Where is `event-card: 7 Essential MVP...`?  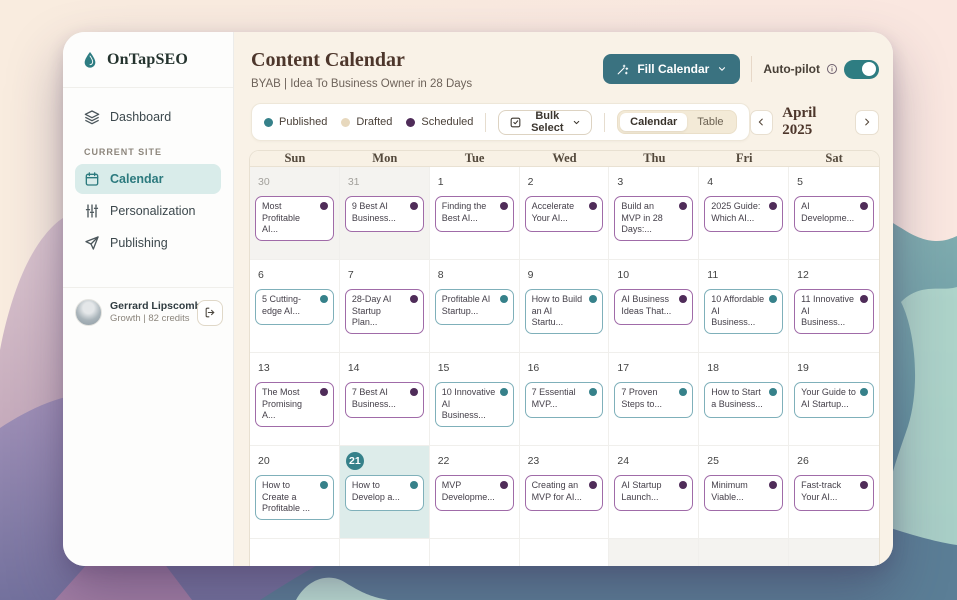 event-card: 7 Essential MVP... is located at coordinates (564, 400).